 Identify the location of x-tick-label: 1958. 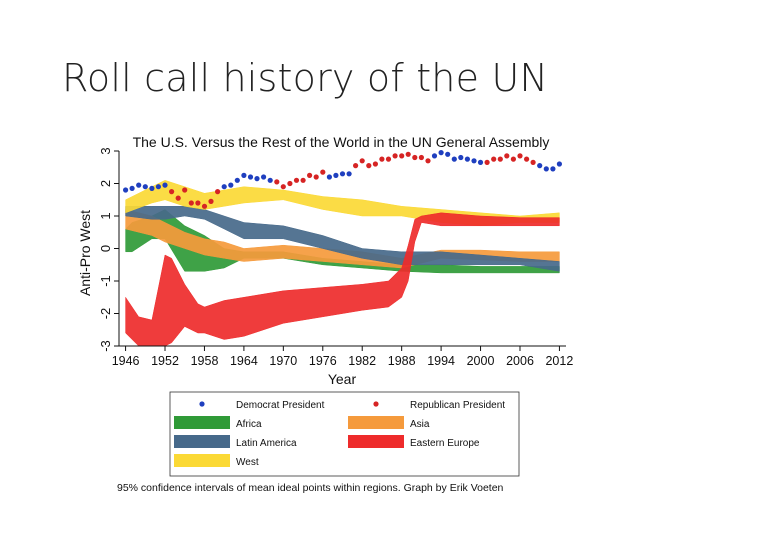
(205, 361).